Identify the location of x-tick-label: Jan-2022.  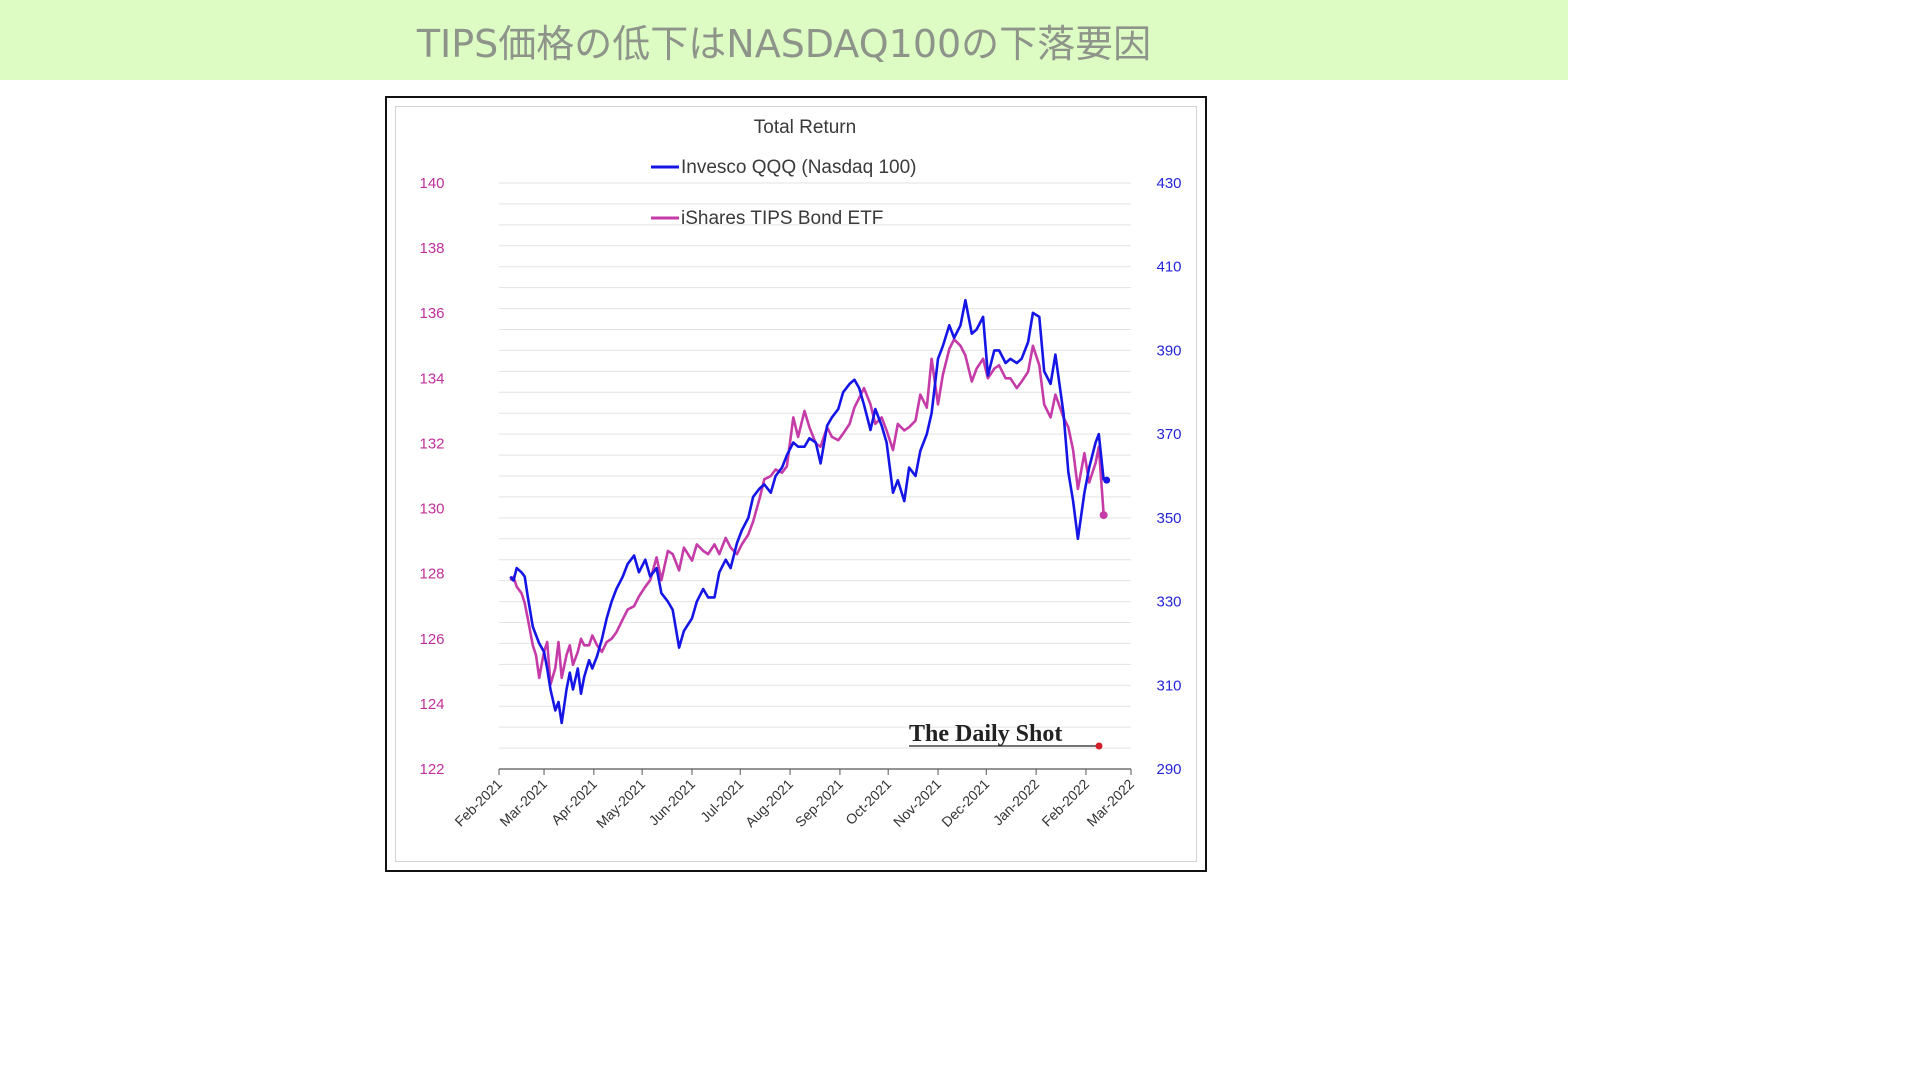
(1016, 802).